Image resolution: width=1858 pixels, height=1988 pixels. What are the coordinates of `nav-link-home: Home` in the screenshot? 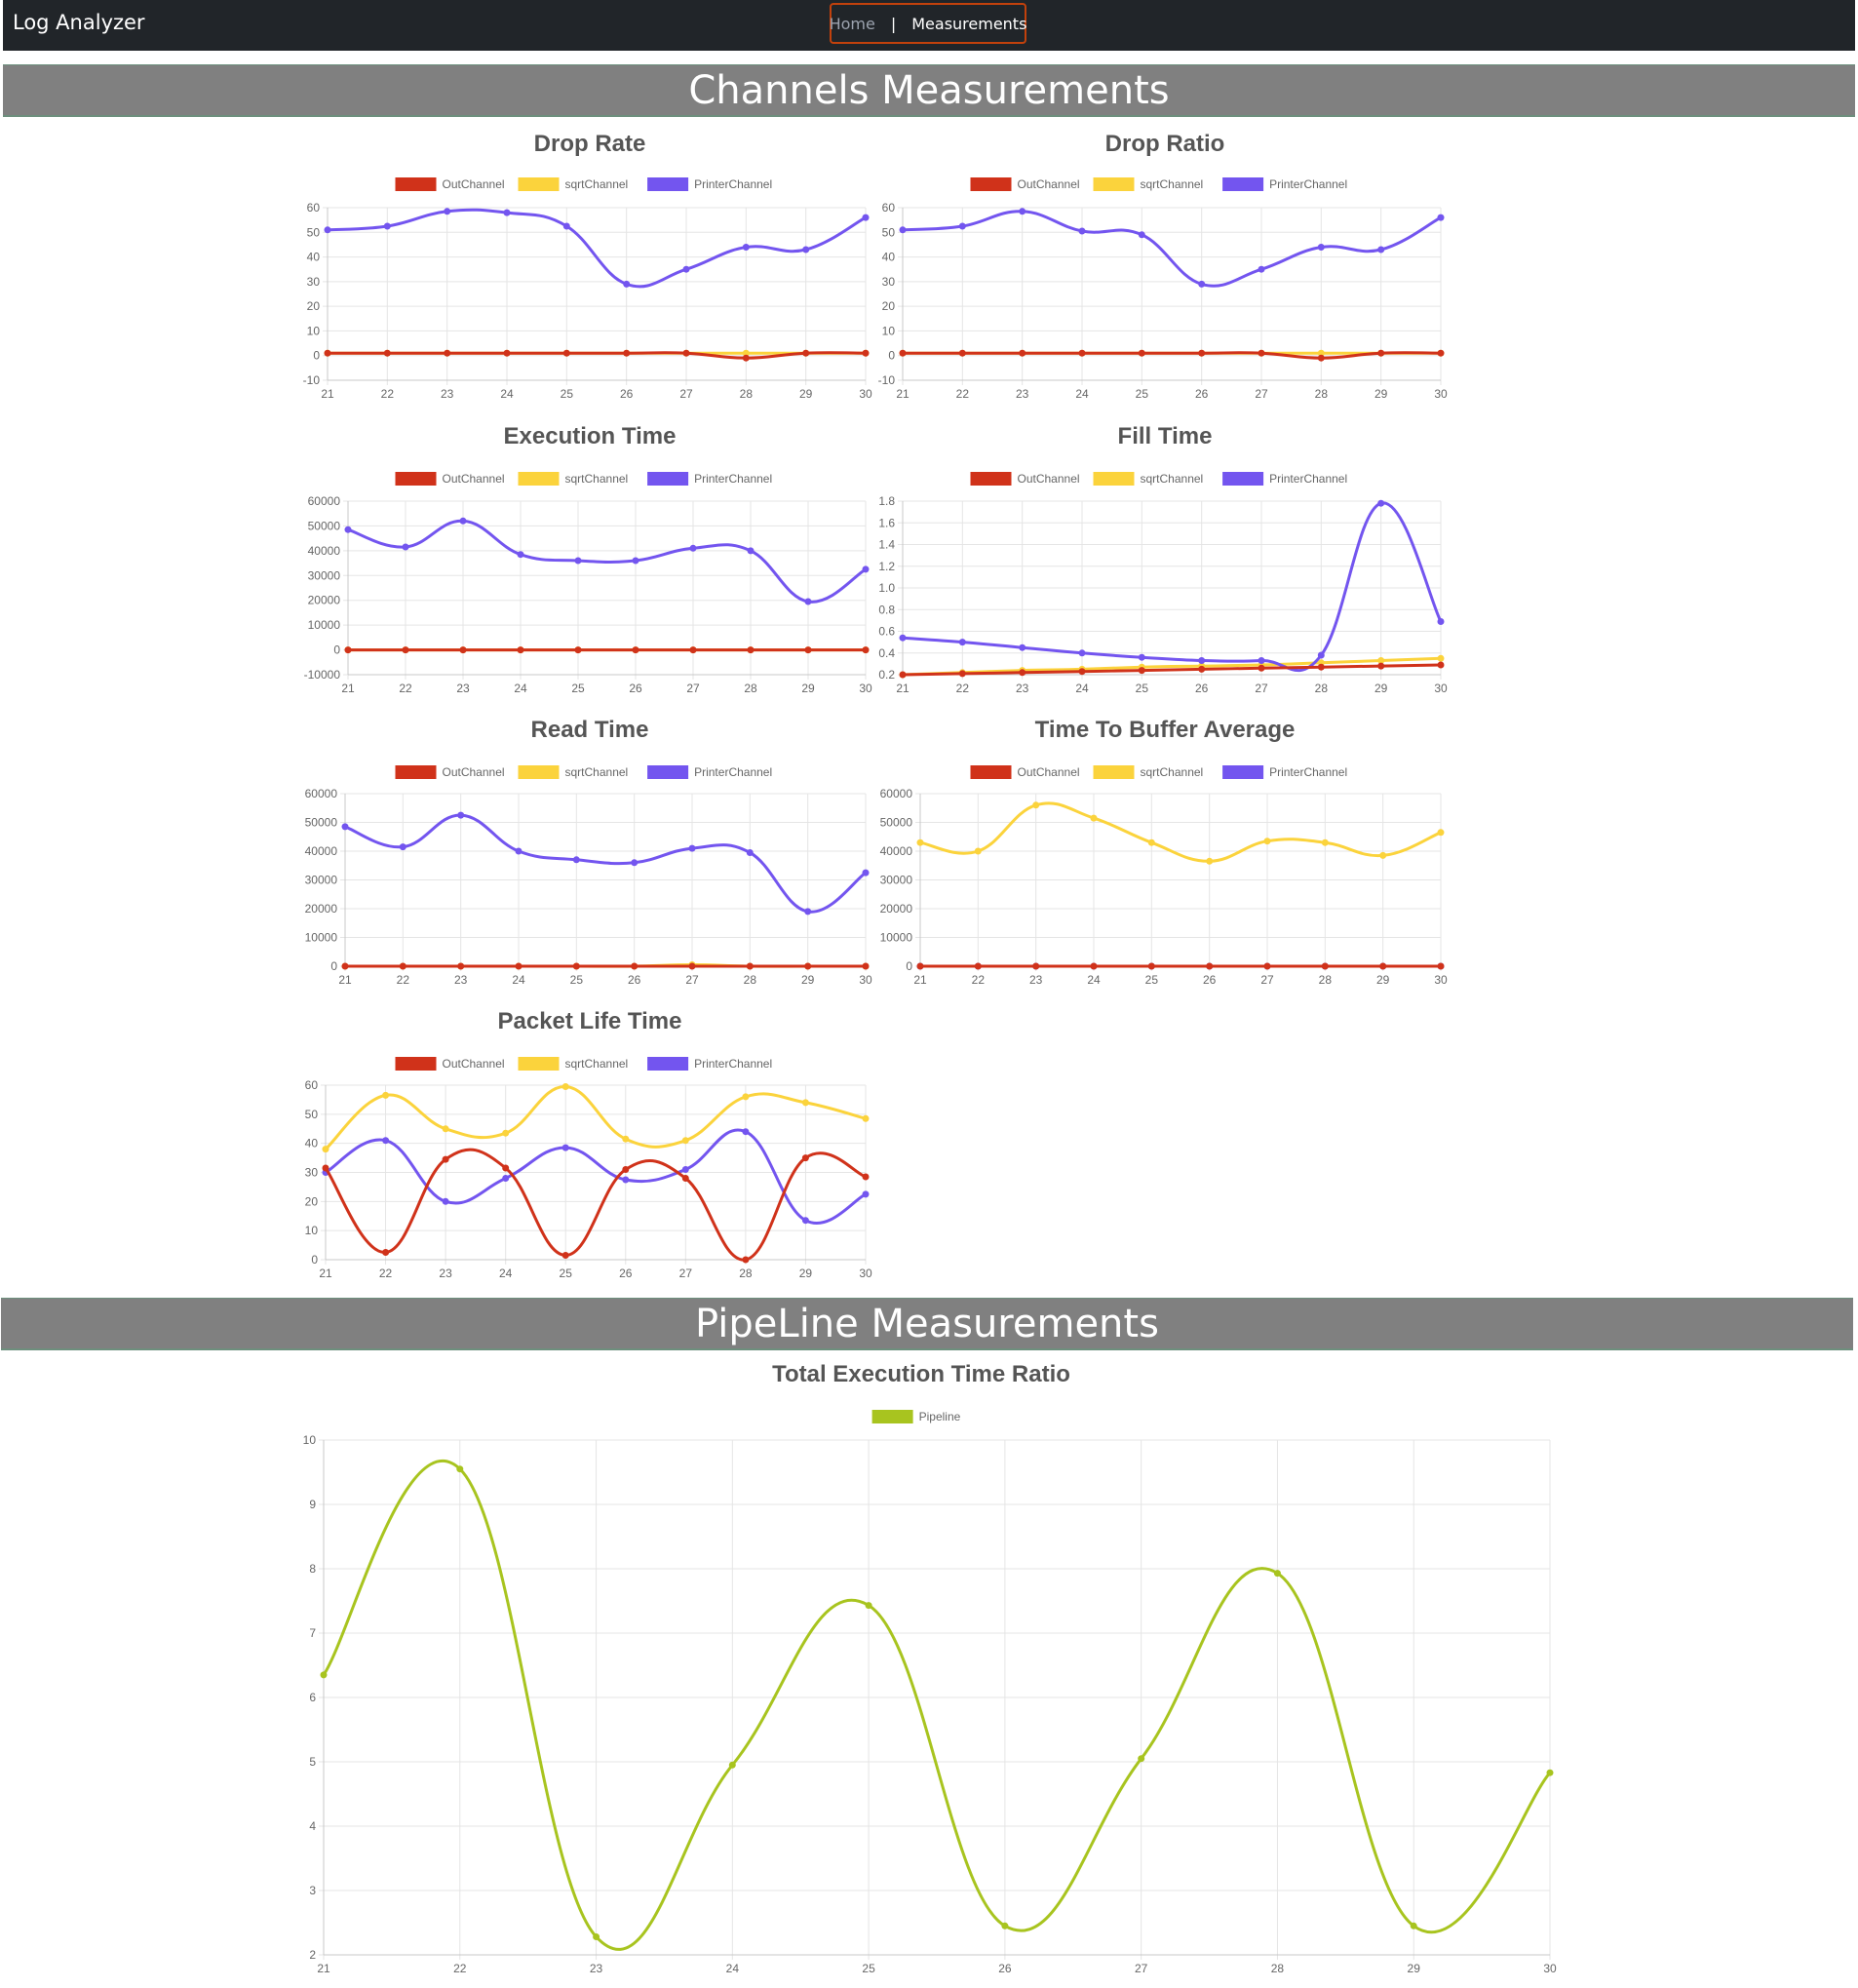 It's located at (852, 23).